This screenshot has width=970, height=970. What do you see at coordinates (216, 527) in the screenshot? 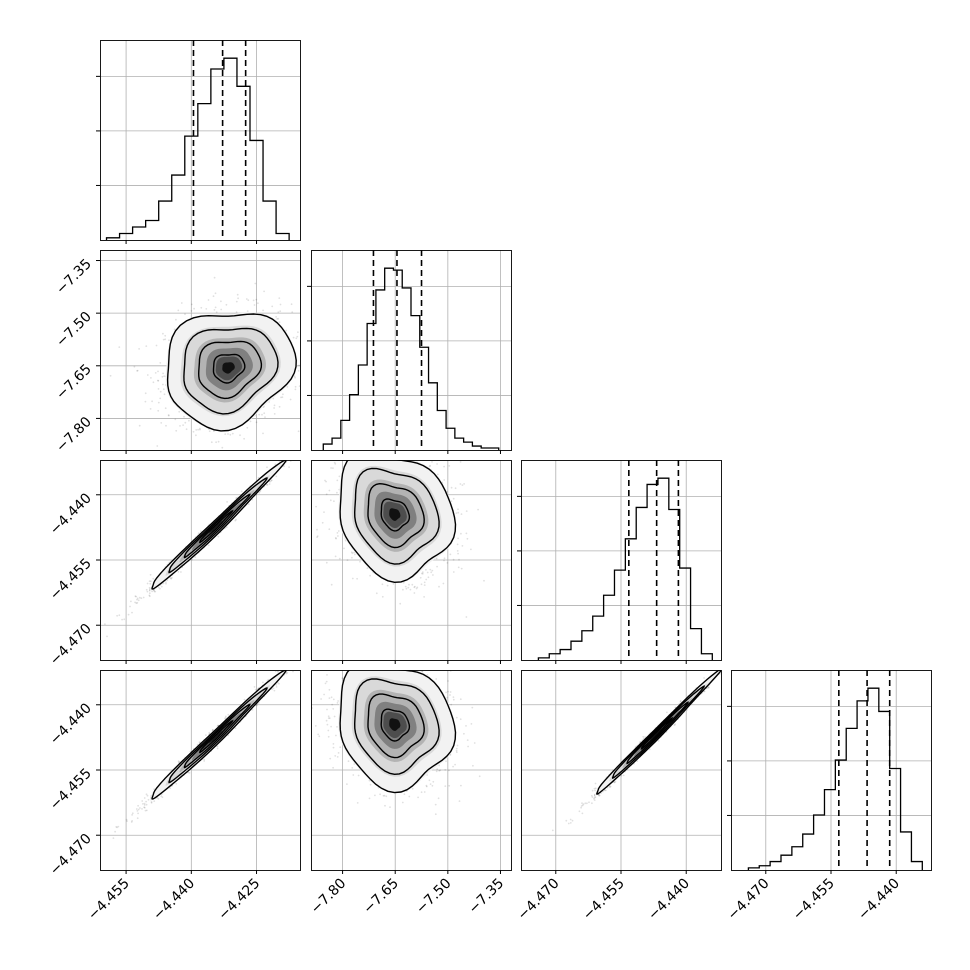
I see `density-fill` at bounding box center [216, 527].